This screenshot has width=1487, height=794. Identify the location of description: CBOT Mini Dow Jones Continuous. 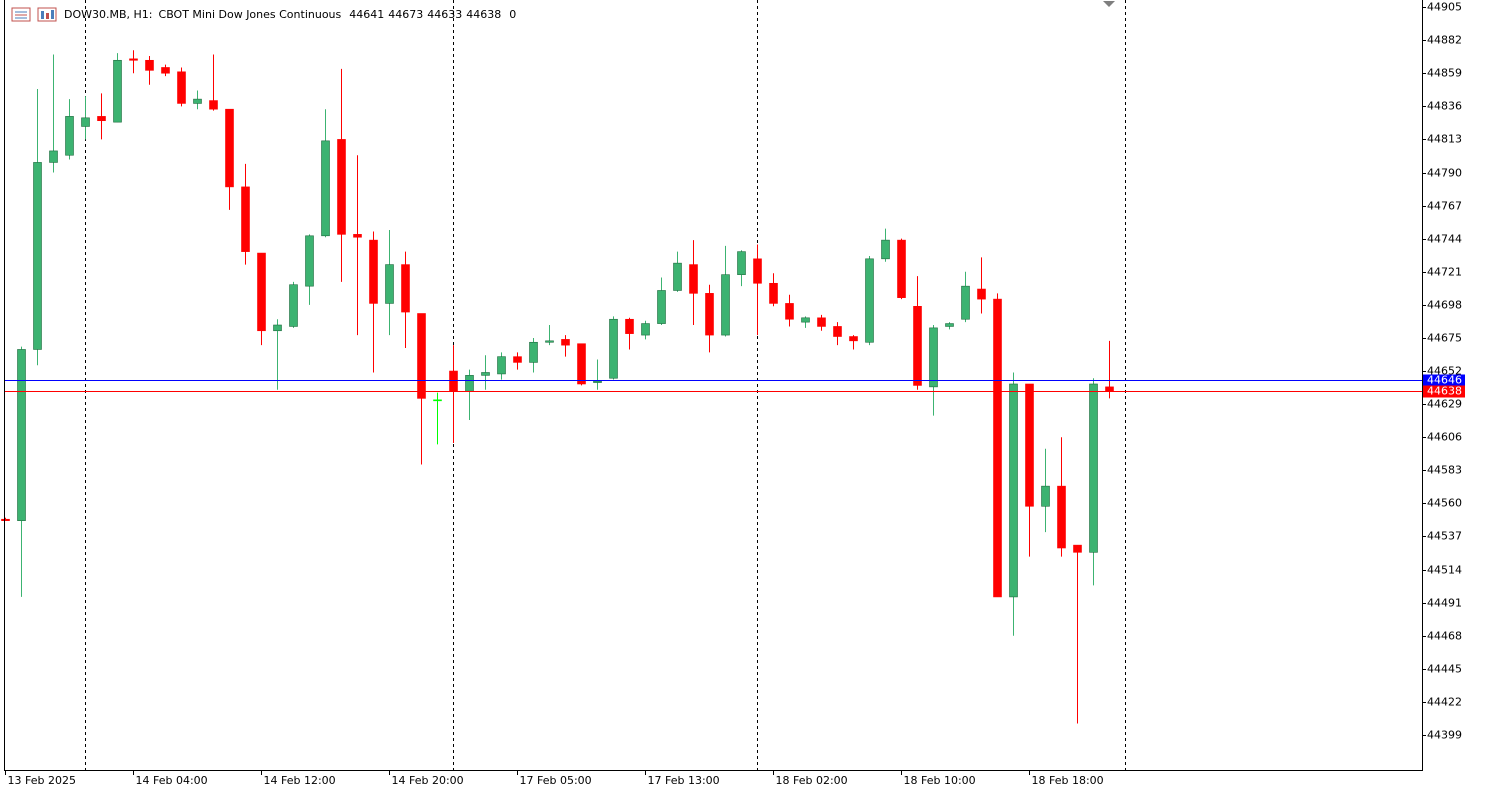
(250, 14).